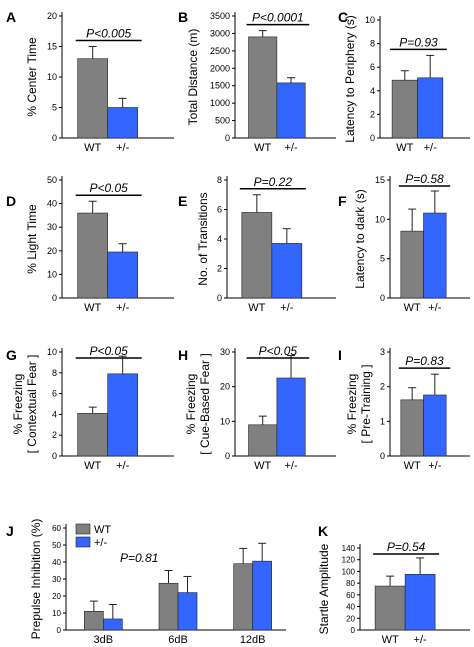 The width and height of the screenshot is (474, 647). Describe the element at coordinates (222, 121) in the screenshot. I see `y-tick-label: 500` at that location.